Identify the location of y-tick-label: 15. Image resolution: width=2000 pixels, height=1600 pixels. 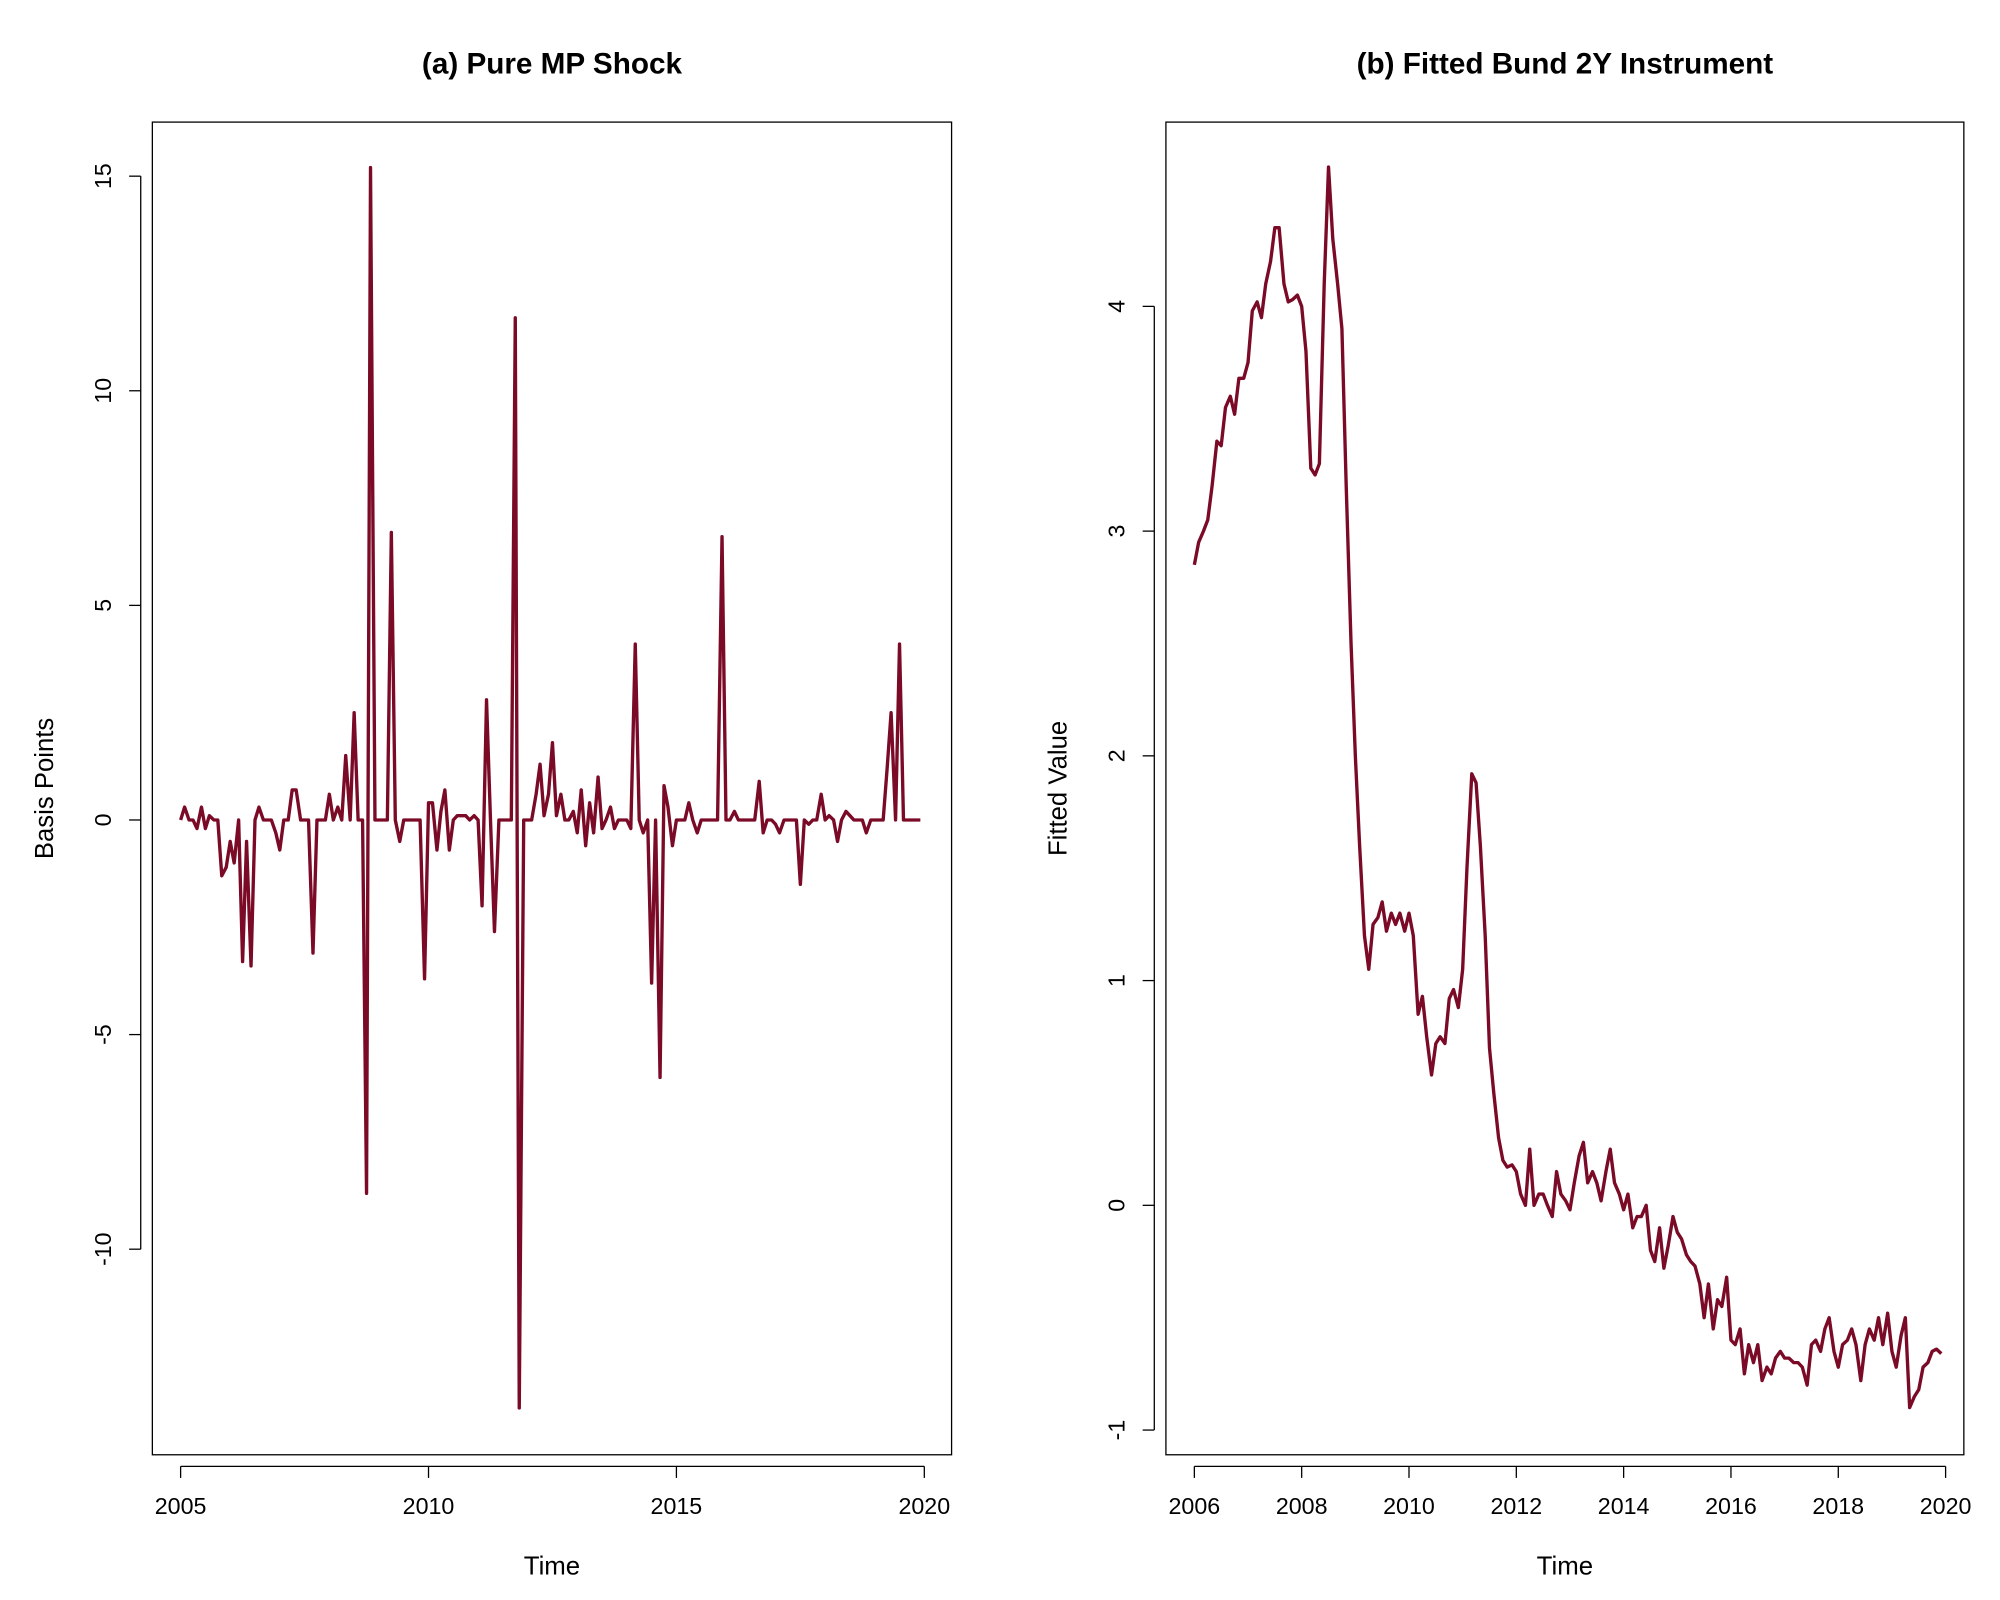
(103, 176).